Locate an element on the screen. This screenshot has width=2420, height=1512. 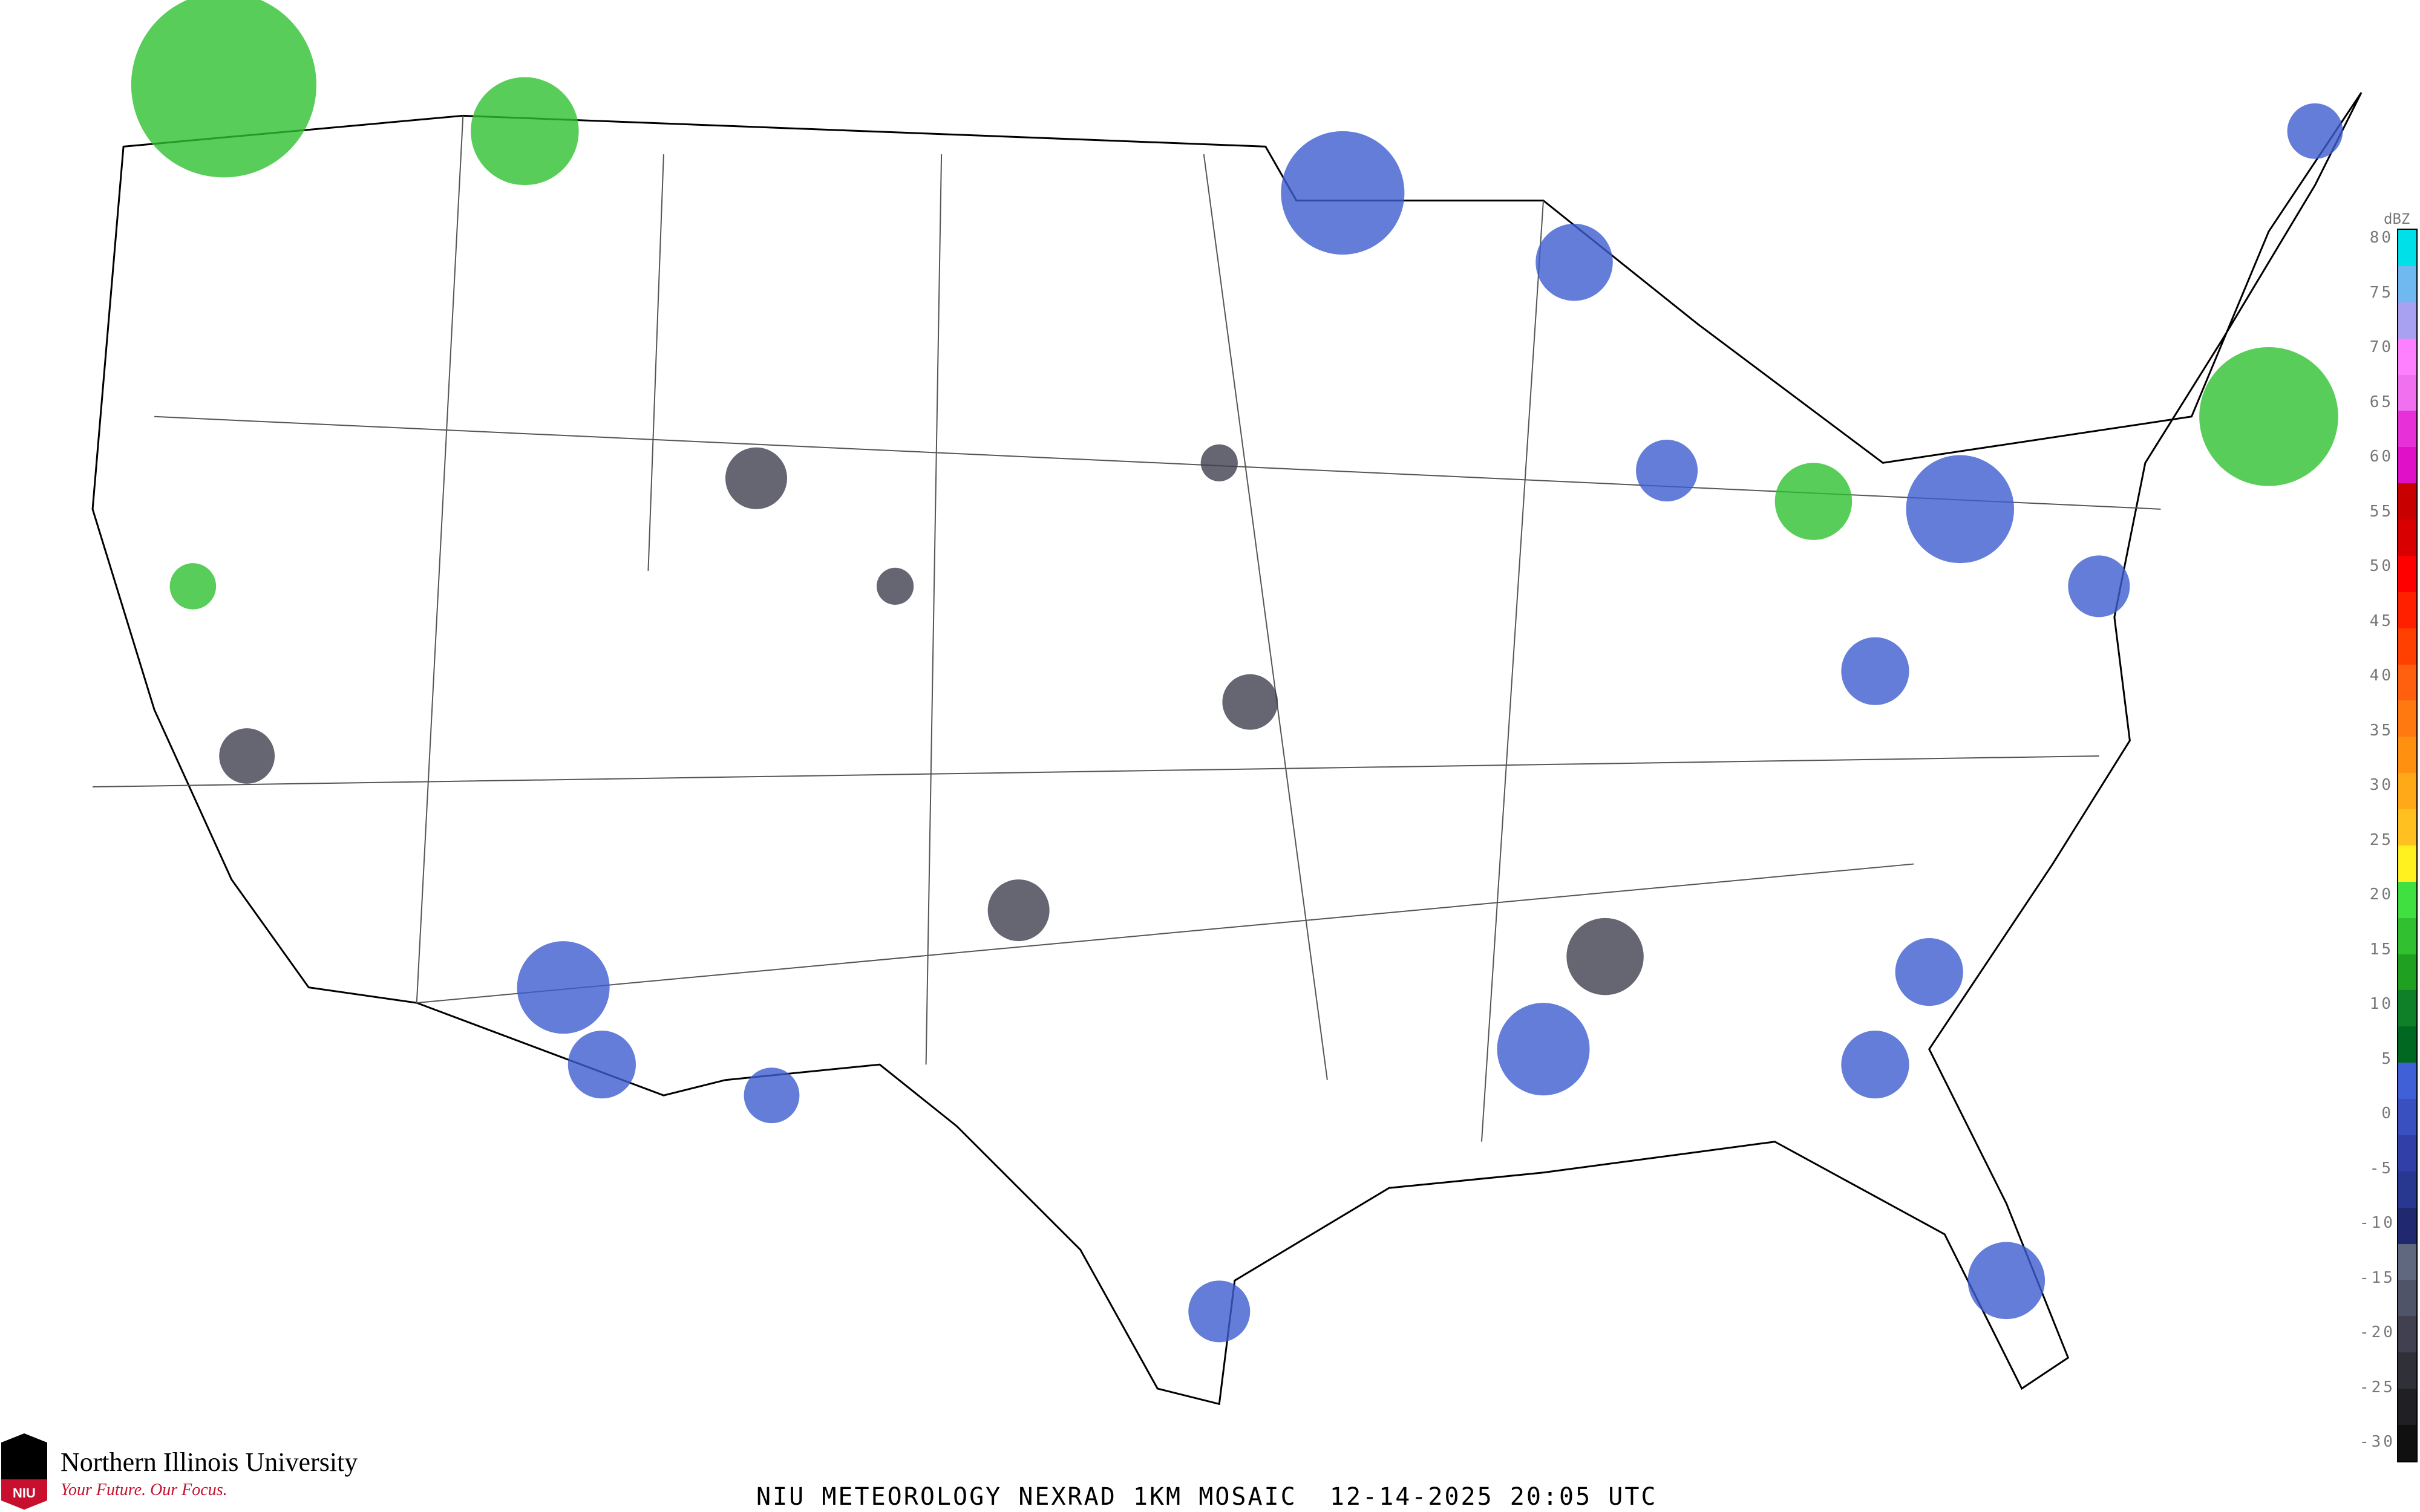
legend-tick-label: 10 is located at coordinates (2381, 1004).